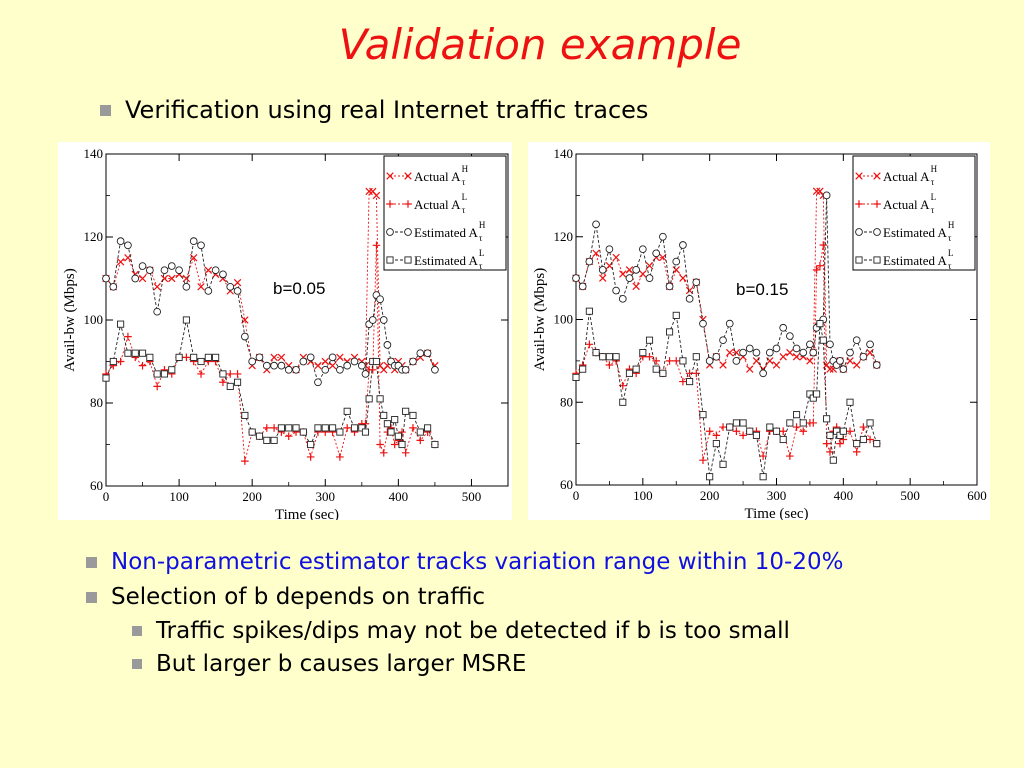 This screenshot has width=1024, height=768. What do you see at coordinates (540, 44) in the screenshot?
I see `slide-title: Validation example` at bounding box center [540, 44].